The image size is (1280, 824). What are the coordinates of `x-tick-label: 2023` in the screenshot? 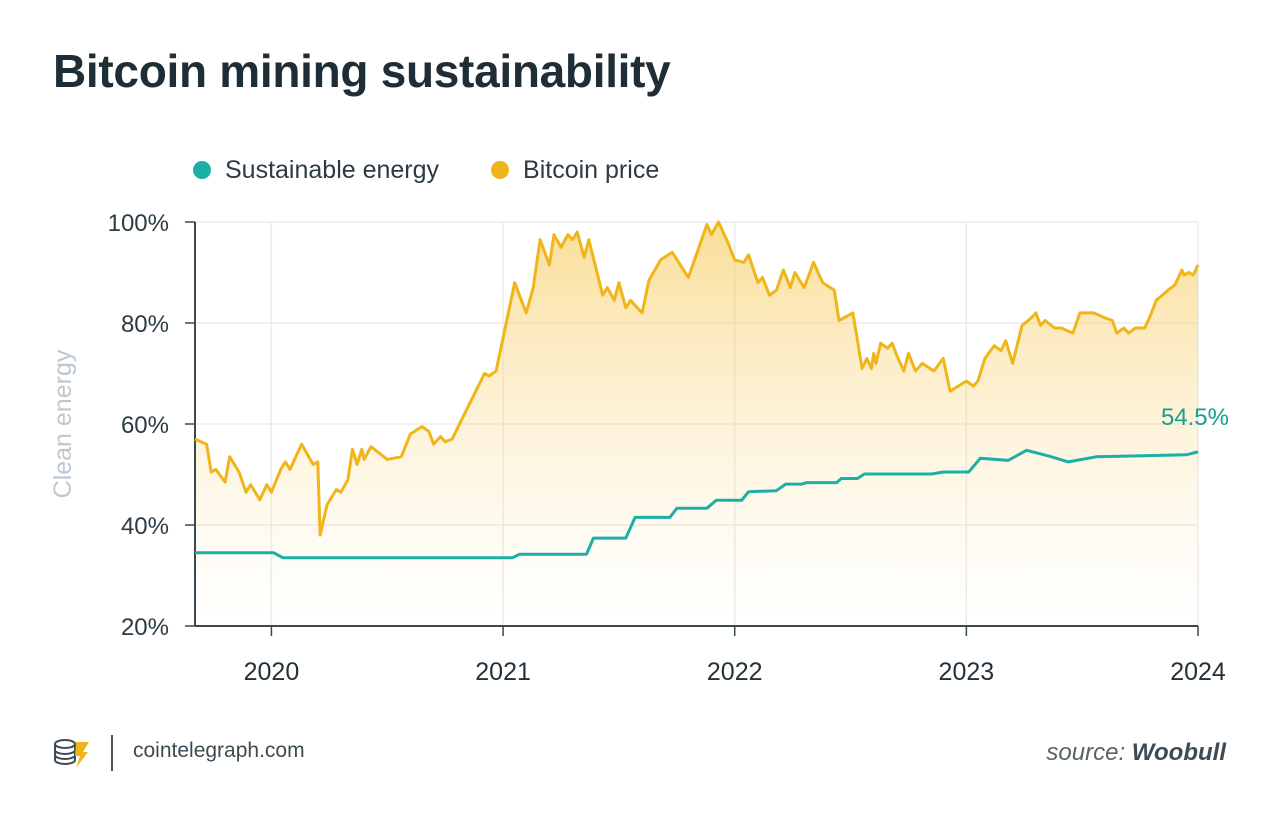 It's located at (967, 672).